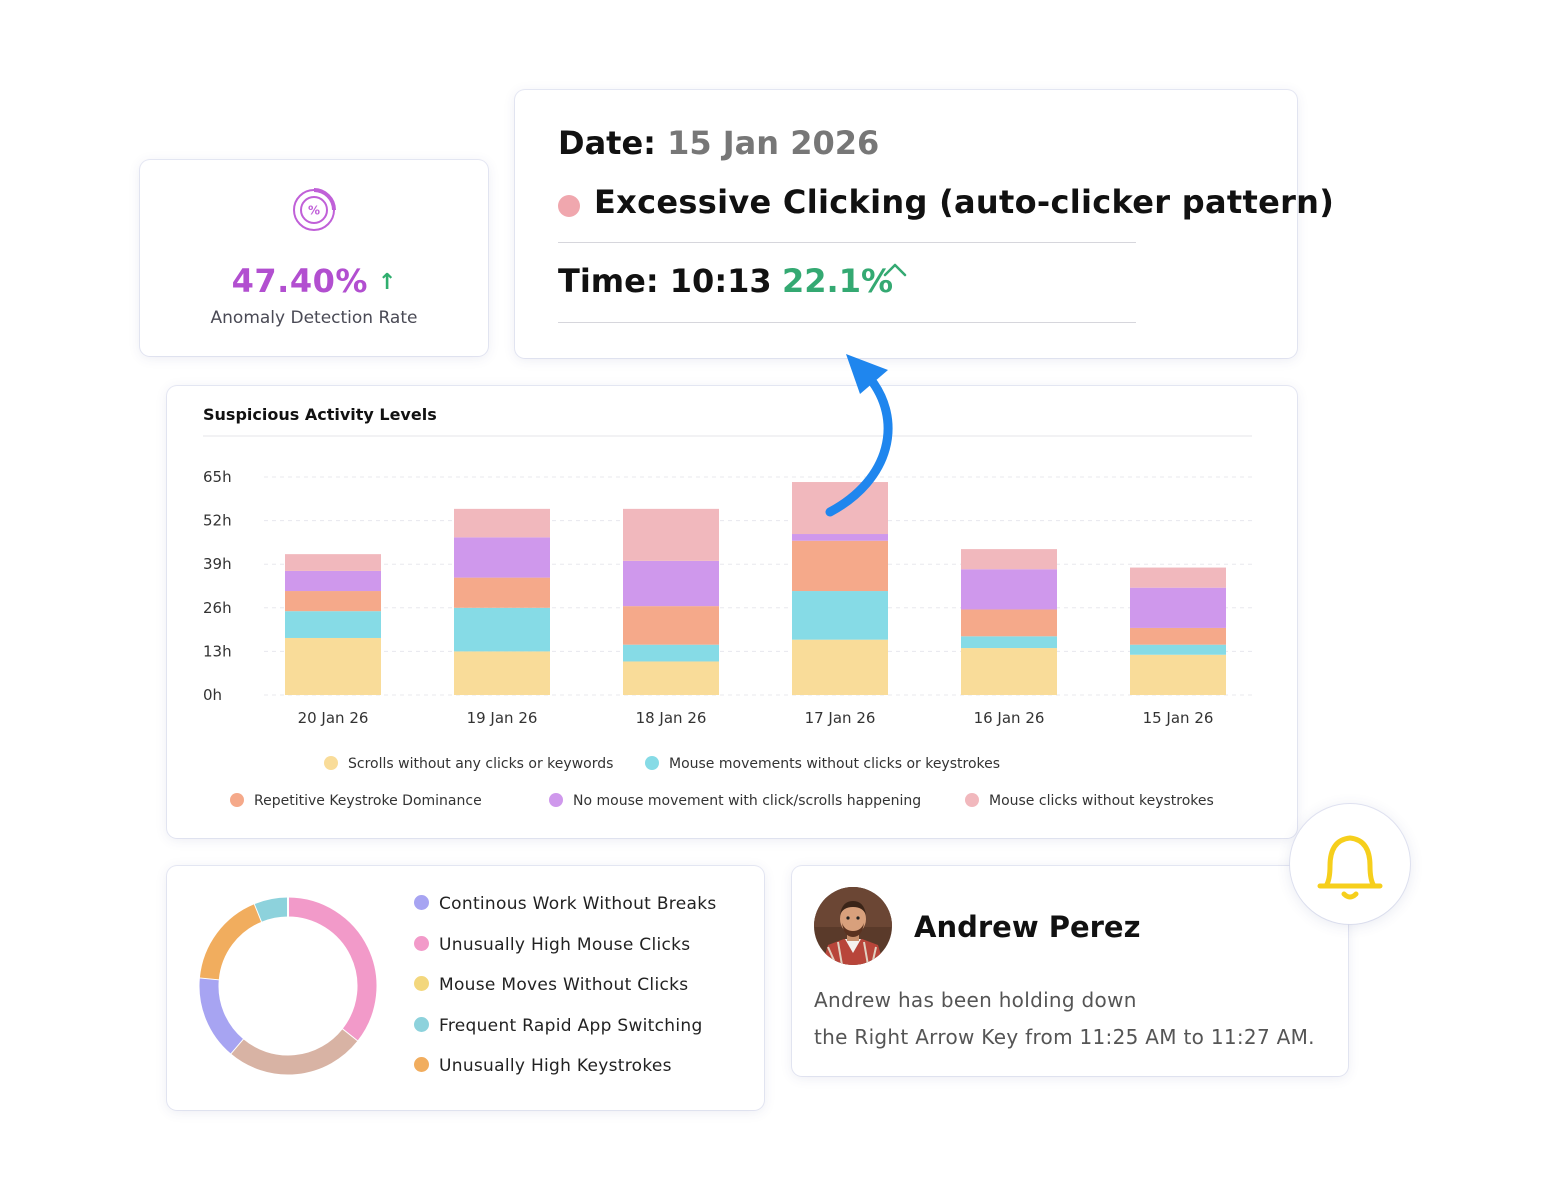 Image resolution: width=1550 pixels, height=1200 pixels. What do you see at coordinates (555, 1066) in the screenshot?
I see `legend-label: Unusually High Keystrokes` at bounding box center [555, 1066].